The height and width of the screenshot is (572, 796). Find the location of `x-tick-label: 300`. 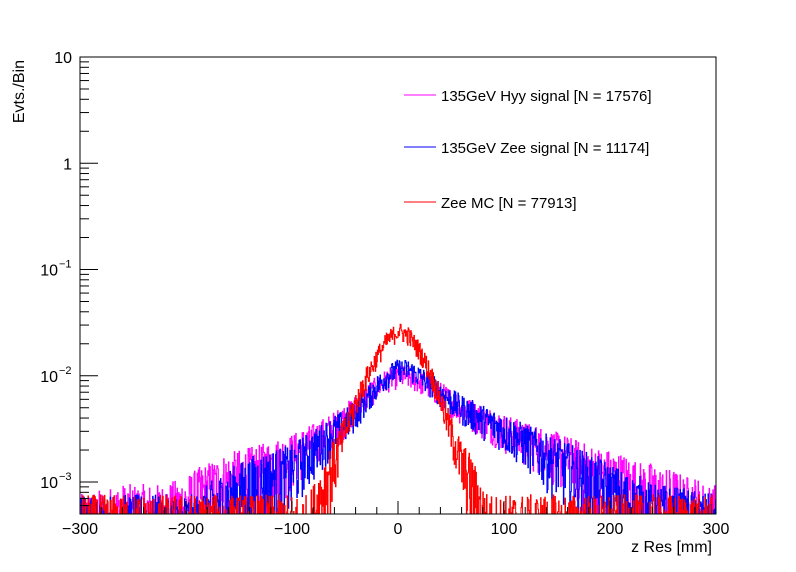

x-tick-label: 300 is located at coordinates (716, 529).